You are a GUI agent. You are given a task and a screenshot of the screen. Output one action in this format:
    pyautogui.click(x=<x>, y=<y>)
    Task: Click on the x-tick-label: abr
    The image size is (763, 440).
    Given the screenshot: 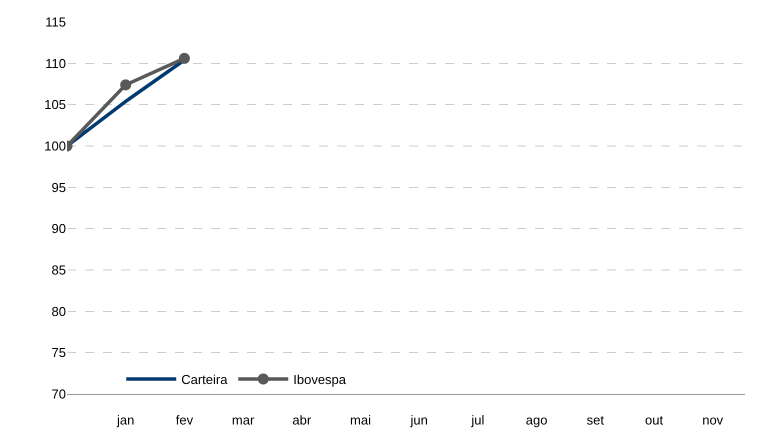 What is the action you would take?
    pyautogui.click(x=302, y=420)
    